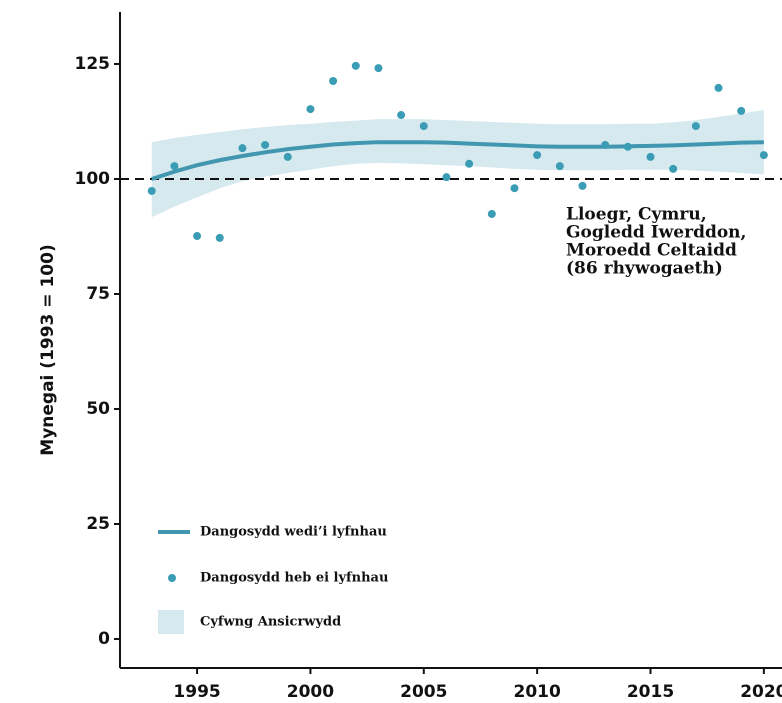  Describe the element at coordinates (644, 269) in the screenshot. I see `annotation: (86 rhywogaeth)` at that location.